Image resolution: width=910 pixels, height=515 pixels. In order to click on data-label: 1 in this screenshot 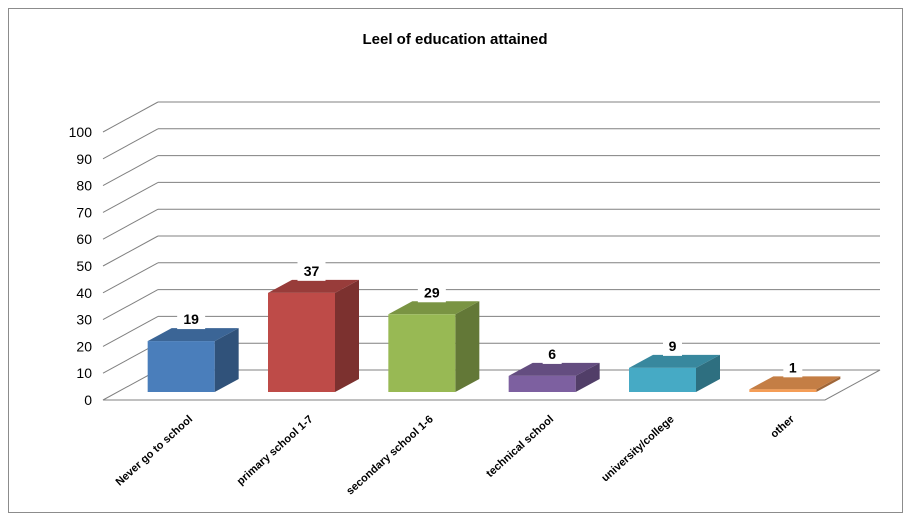, I will do `click(792, 367)`.